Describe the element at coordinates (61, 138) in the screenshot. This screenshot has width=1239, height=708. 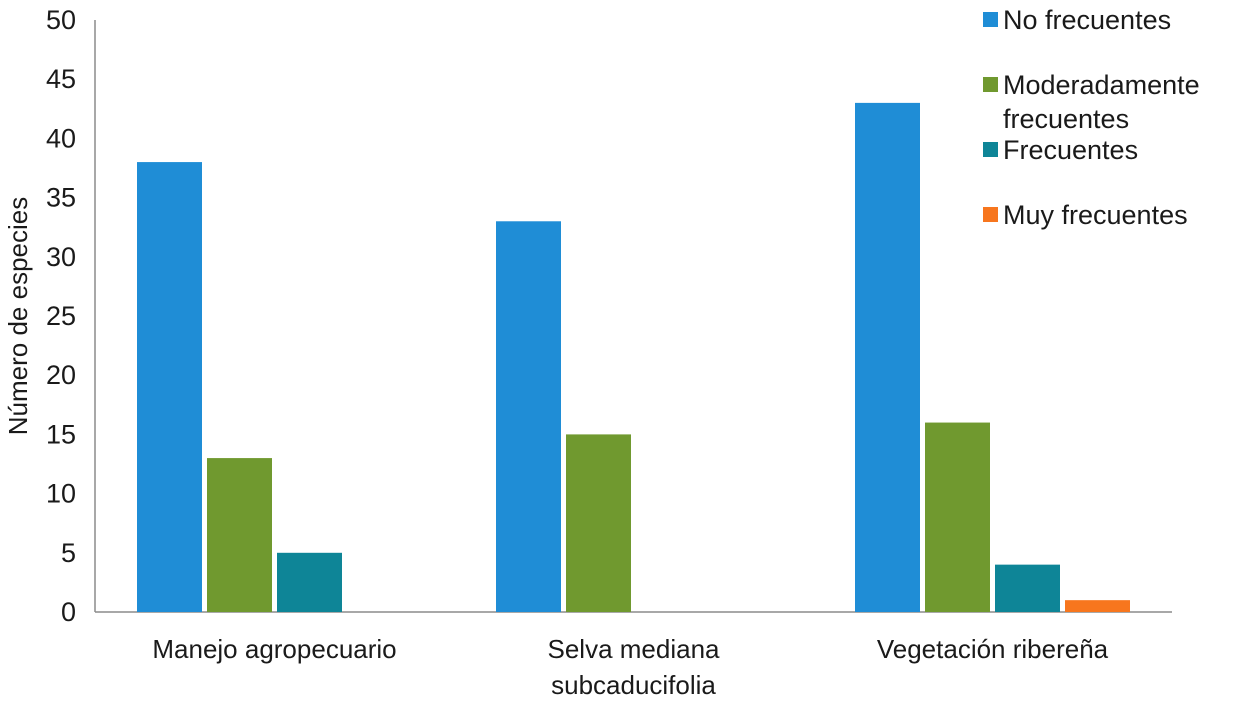
I see `y-tick-label: 40` at that location.